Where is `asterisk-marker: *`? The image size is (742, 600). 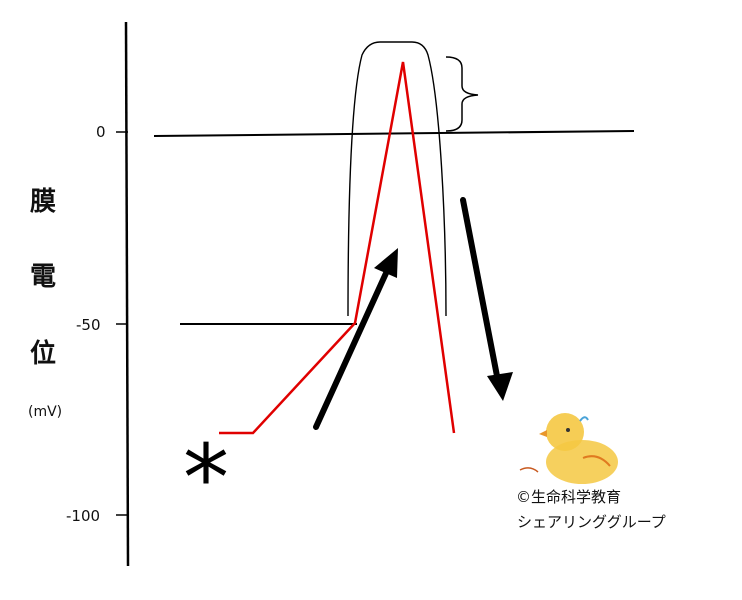
asterisk-marker: * is located at coordinates (206, 478).